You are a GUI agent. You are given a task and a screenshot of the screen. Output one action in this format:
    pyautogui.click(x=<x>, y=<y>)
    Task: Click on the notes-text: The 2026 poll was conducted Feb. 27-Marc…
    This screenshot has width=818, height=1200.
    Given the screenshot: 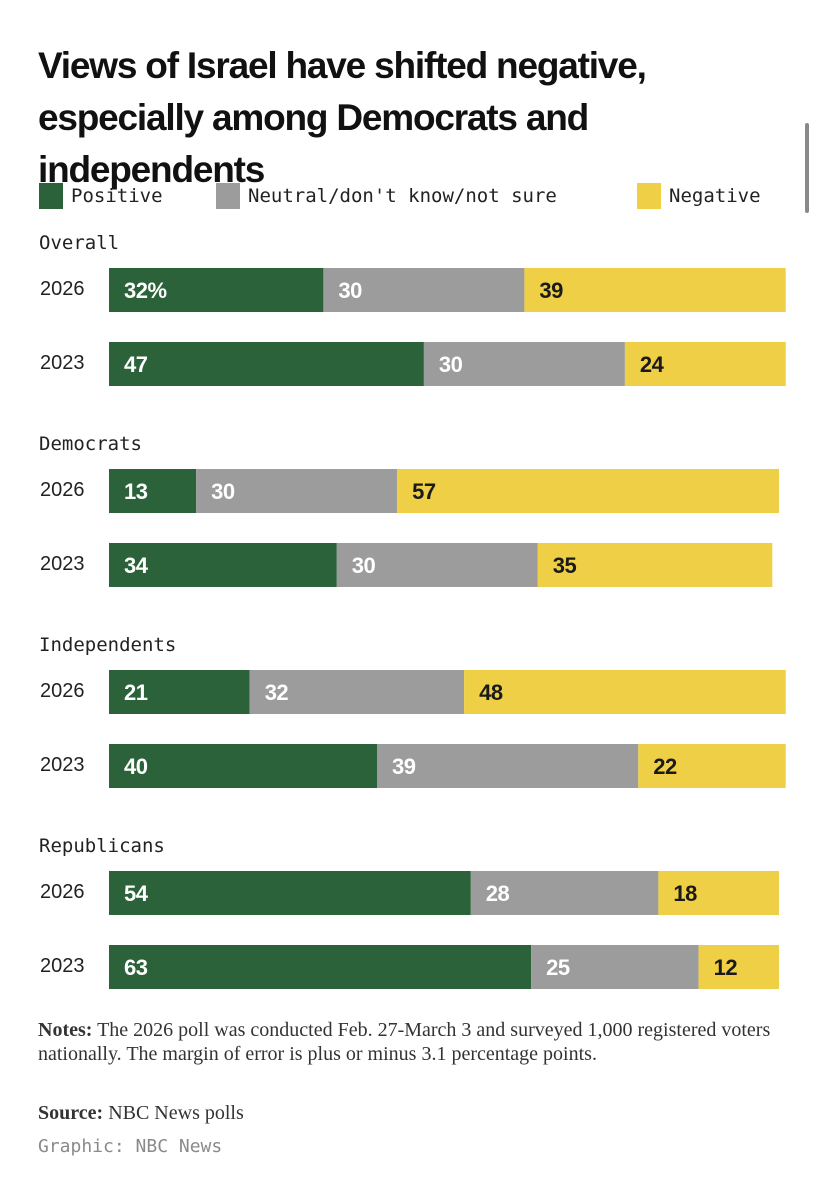 What is the action you would take?
    pyautogui.click(x=404, y=1042)
    